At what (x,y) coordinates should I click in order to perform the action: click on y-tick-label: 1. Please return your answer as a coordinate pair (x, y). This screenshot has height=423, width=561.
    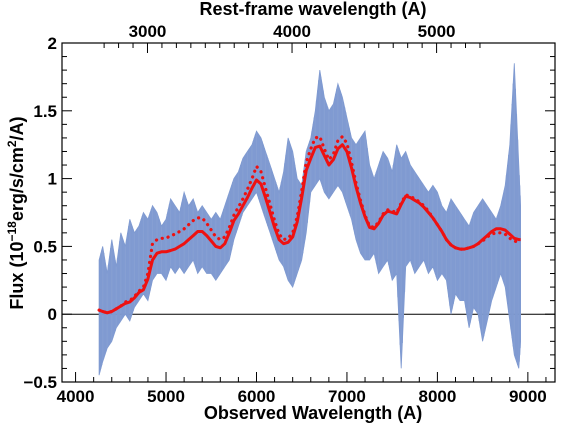
    Looking at the image, I should click on (52, 179).